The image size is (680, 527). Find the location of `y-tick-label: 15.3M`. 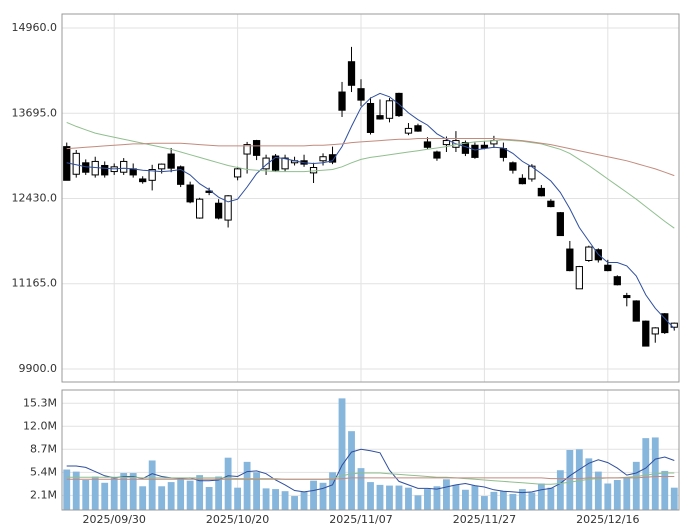

y-tick-label: 15.3M is located at coordinates (40, 402).